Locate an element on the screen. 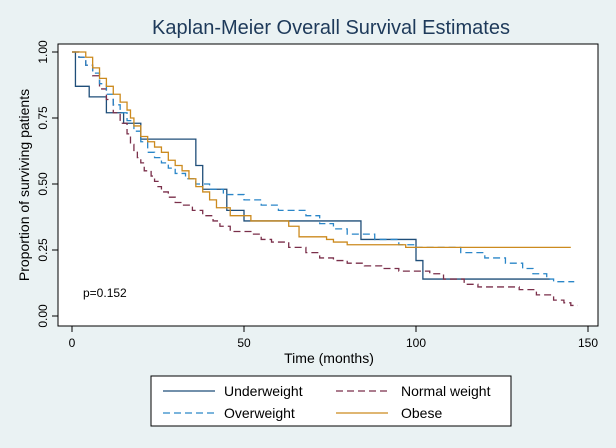 The height and width of the screenshot is (448, 616). legend-normal-weight-label: Normal weight is located at coordinates (446, 391).